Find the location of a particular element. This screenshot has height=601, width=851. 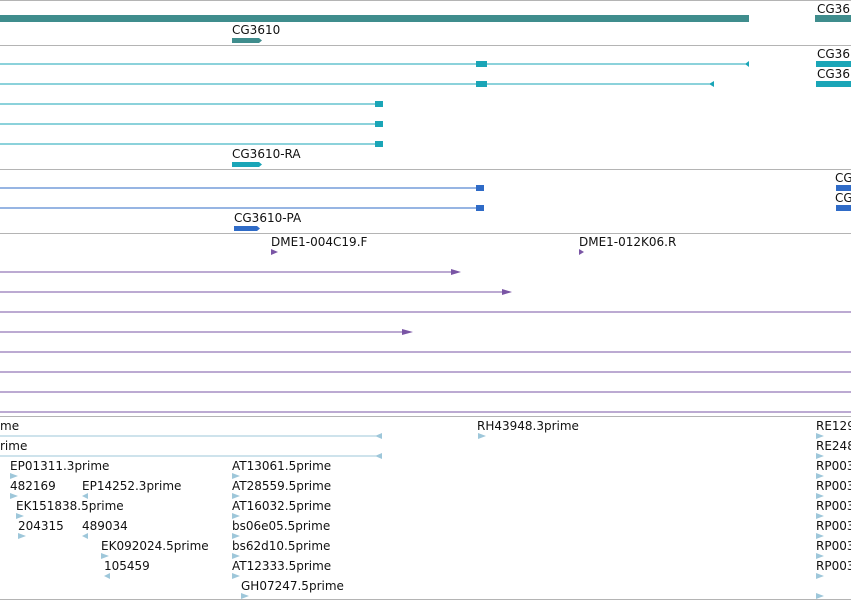

est-label: EP01311.3prime is located at coordinates (60, 466).